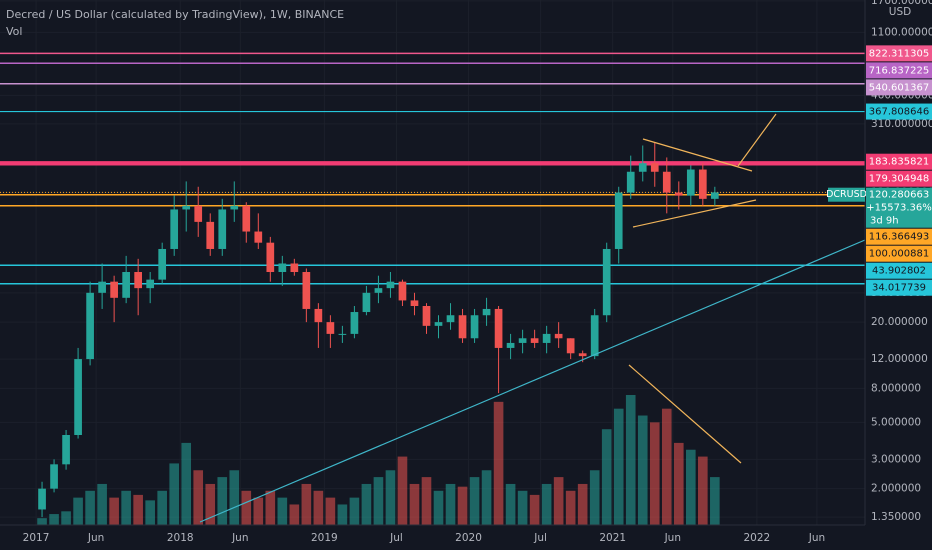 Image resolution: width=932 pixels, height=550 pixels. What do you see at coordinates (180, 538) in the screenshot?
I see `x-tick-label: 2018` at bounding box center [180, 538].